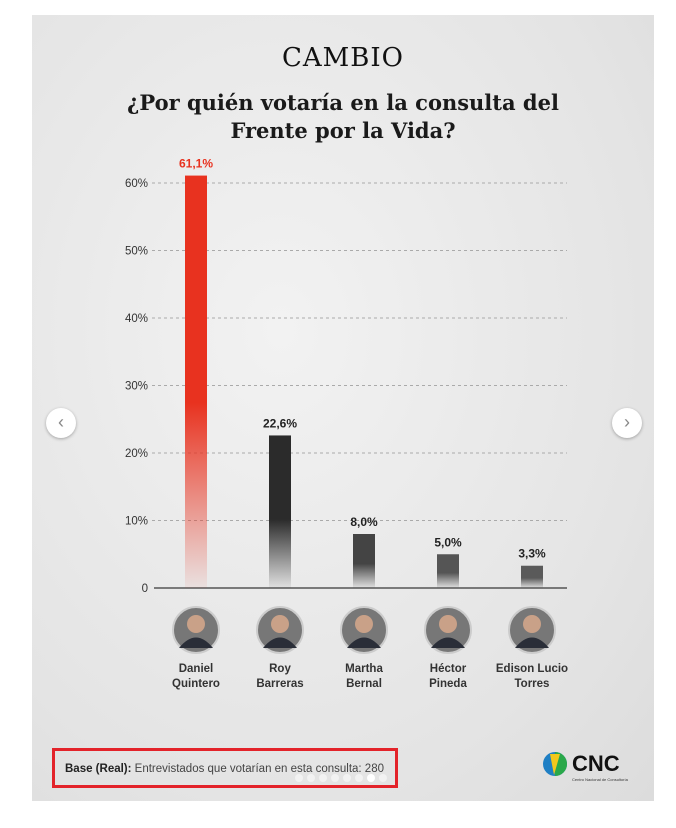  Describe the element at coordinates (448, 684) in the screenshot. I see `candidate-name: Pineda` at that location.